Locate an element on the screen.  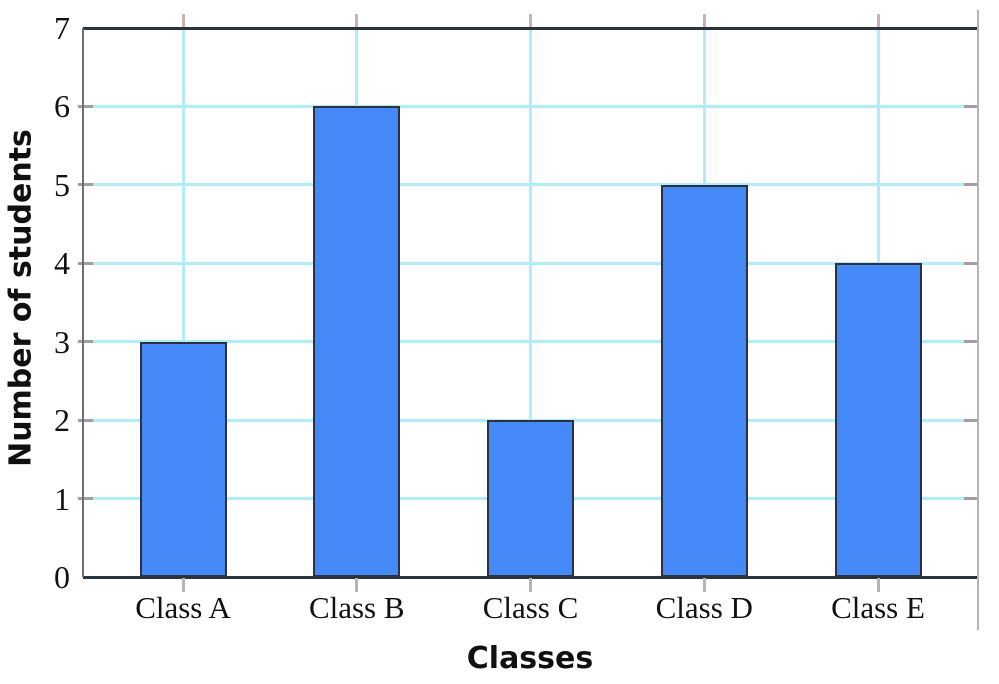
gridline-vertical-class-c is located at coordinates (530, 302).